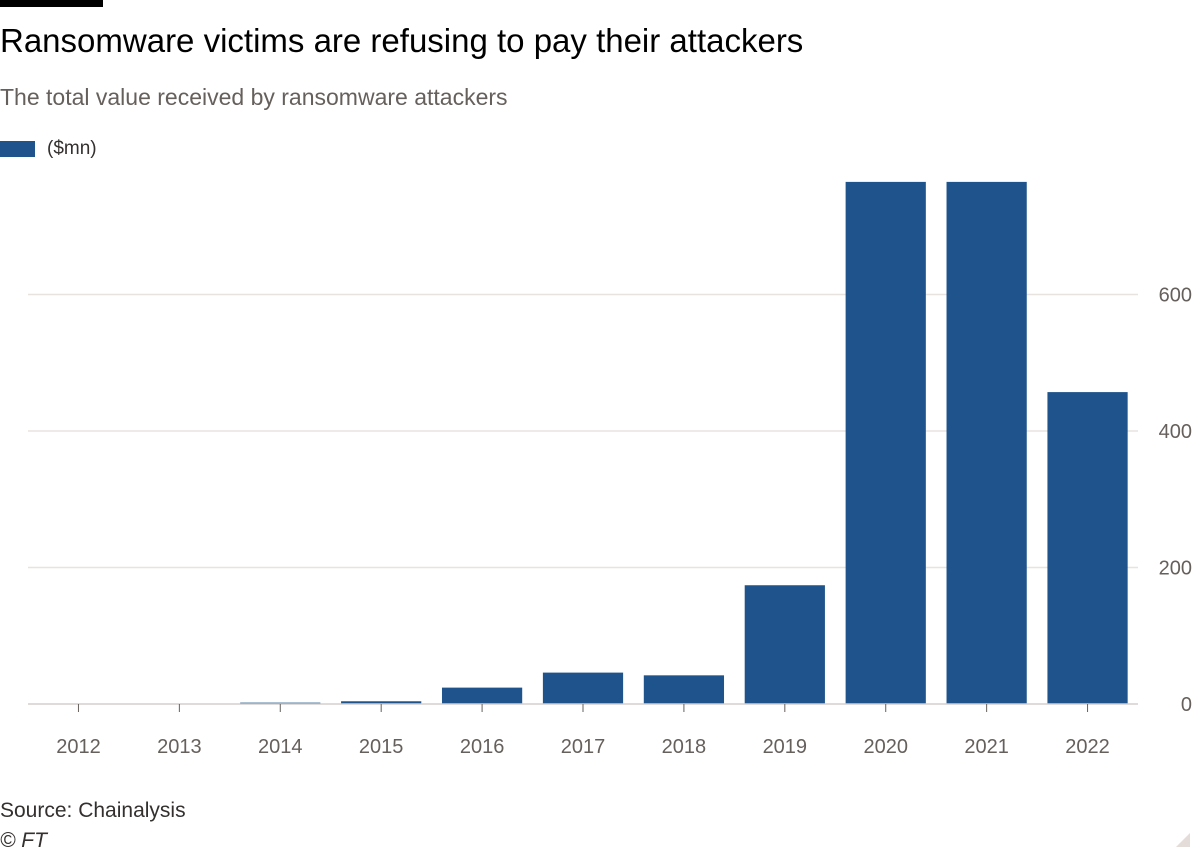 This screenshot has height=857, width=1200. Describe the element at coordinates (51, 3) in the screenshot. I see `top-accent-bar` at that location.